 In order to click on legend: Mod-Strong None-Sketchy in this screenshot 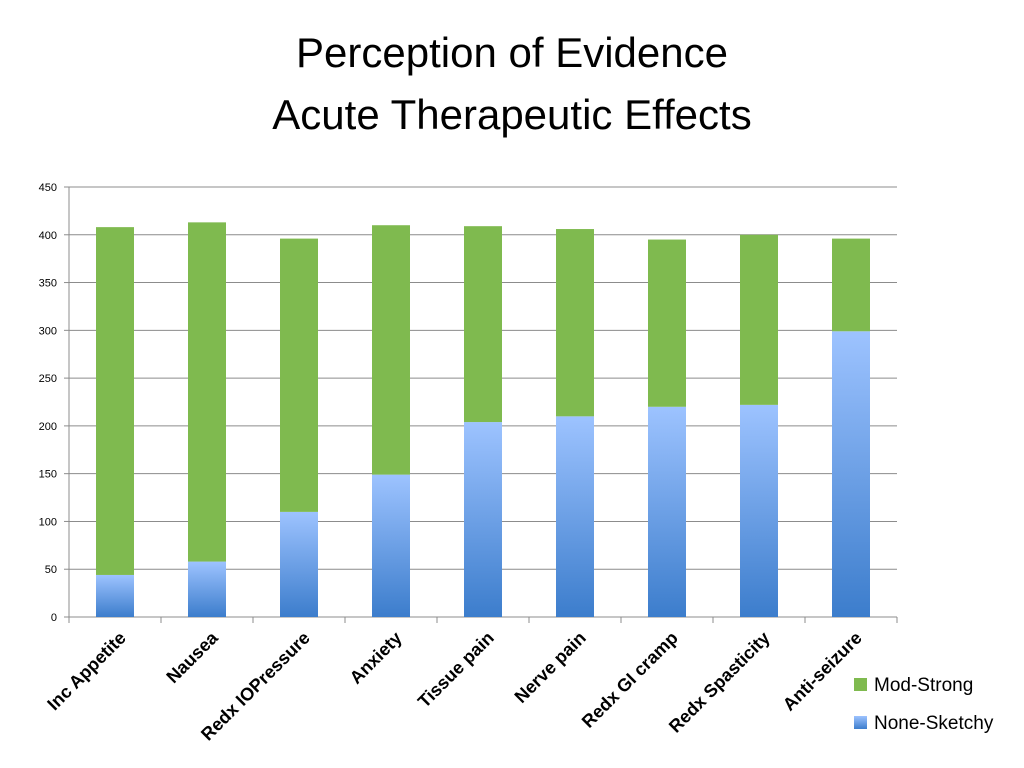, I will do `click(924, 704)`.